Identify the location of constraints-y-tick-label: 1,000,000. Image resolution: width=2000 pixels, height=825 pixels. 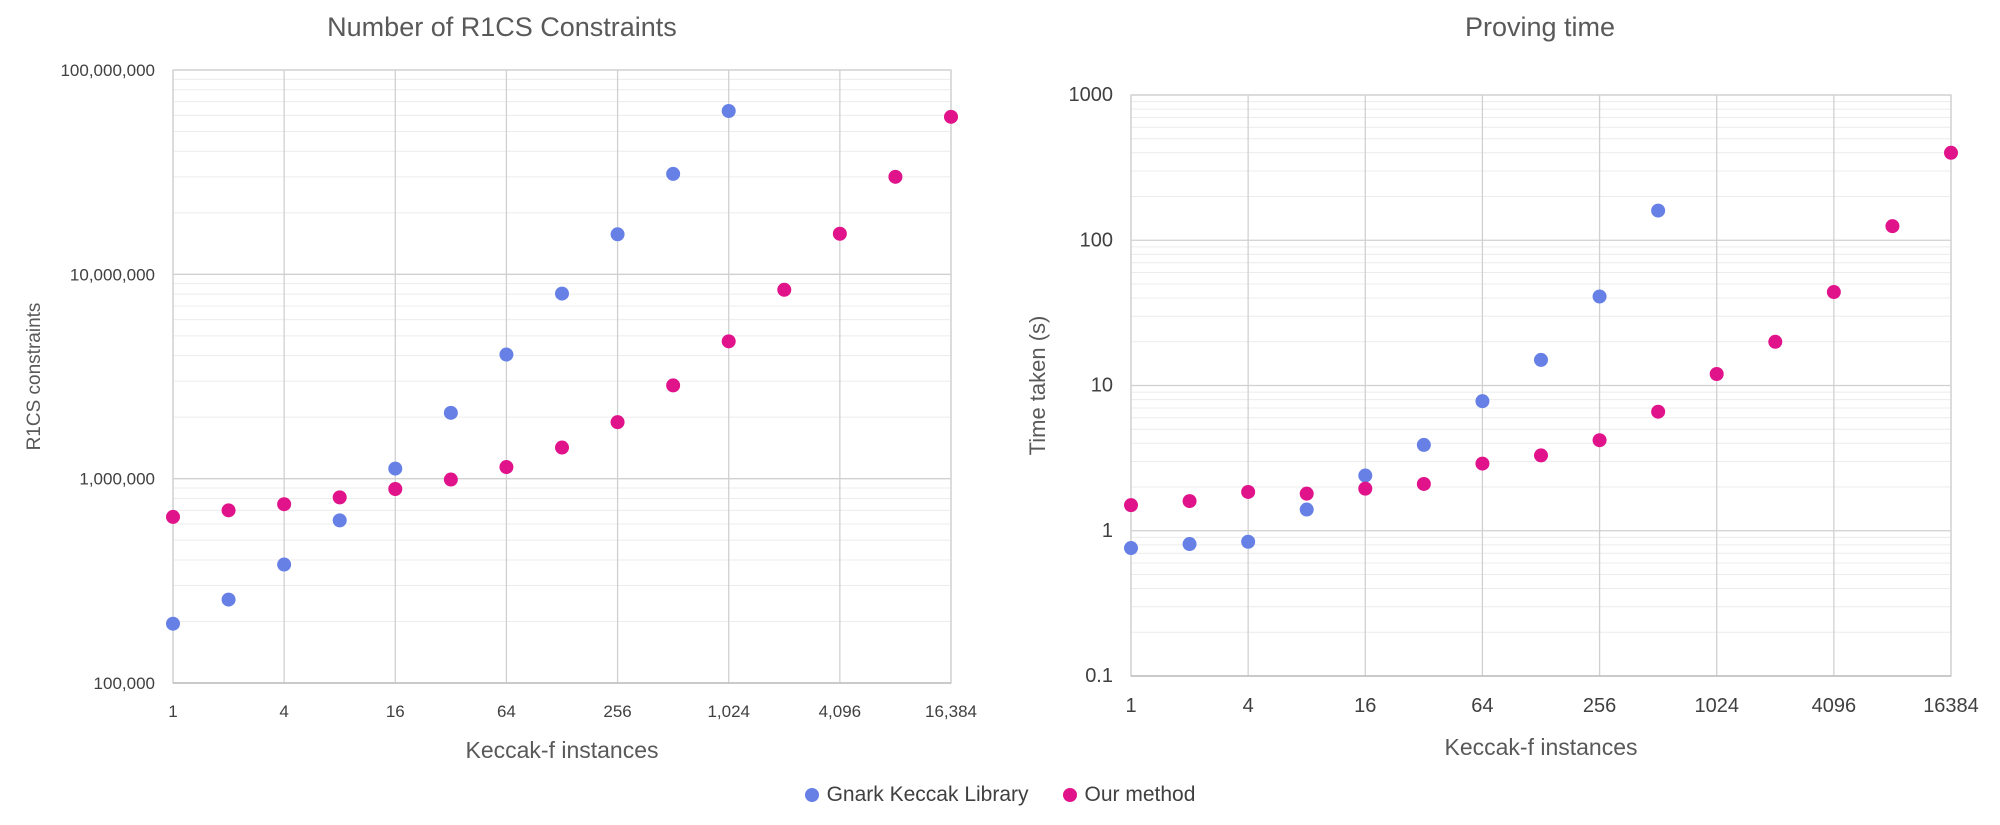
(117, 479).